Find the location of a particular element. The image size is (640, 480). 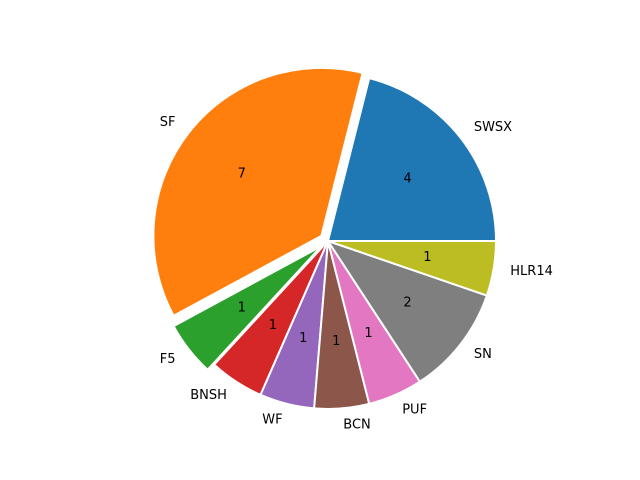

category-label: BNSH is located at coordinates (208, 395).